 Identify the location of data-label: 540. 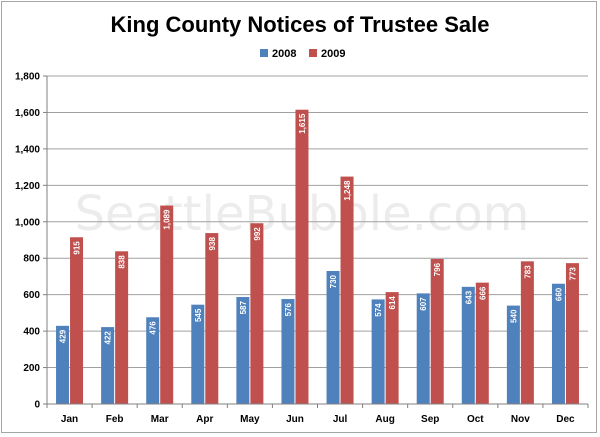
(513, 316).